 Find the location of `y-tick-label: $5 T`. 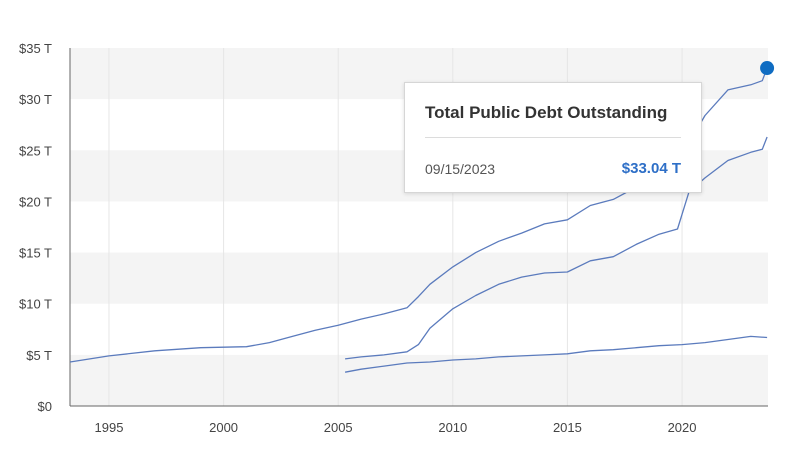

y-tick-label: $5 T is located at coordinates (39, 355).